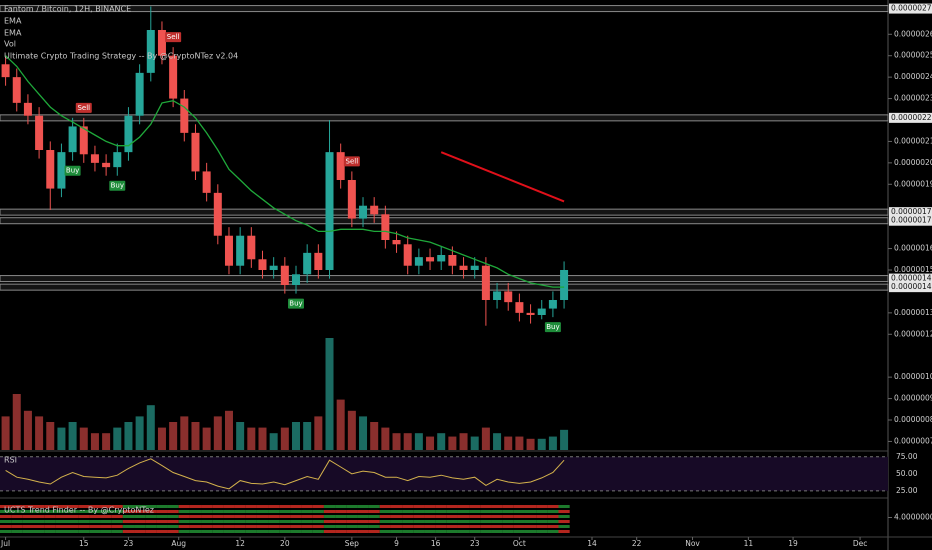  I want to click on y-tick-label: 0.00000160, so click(913, 248).